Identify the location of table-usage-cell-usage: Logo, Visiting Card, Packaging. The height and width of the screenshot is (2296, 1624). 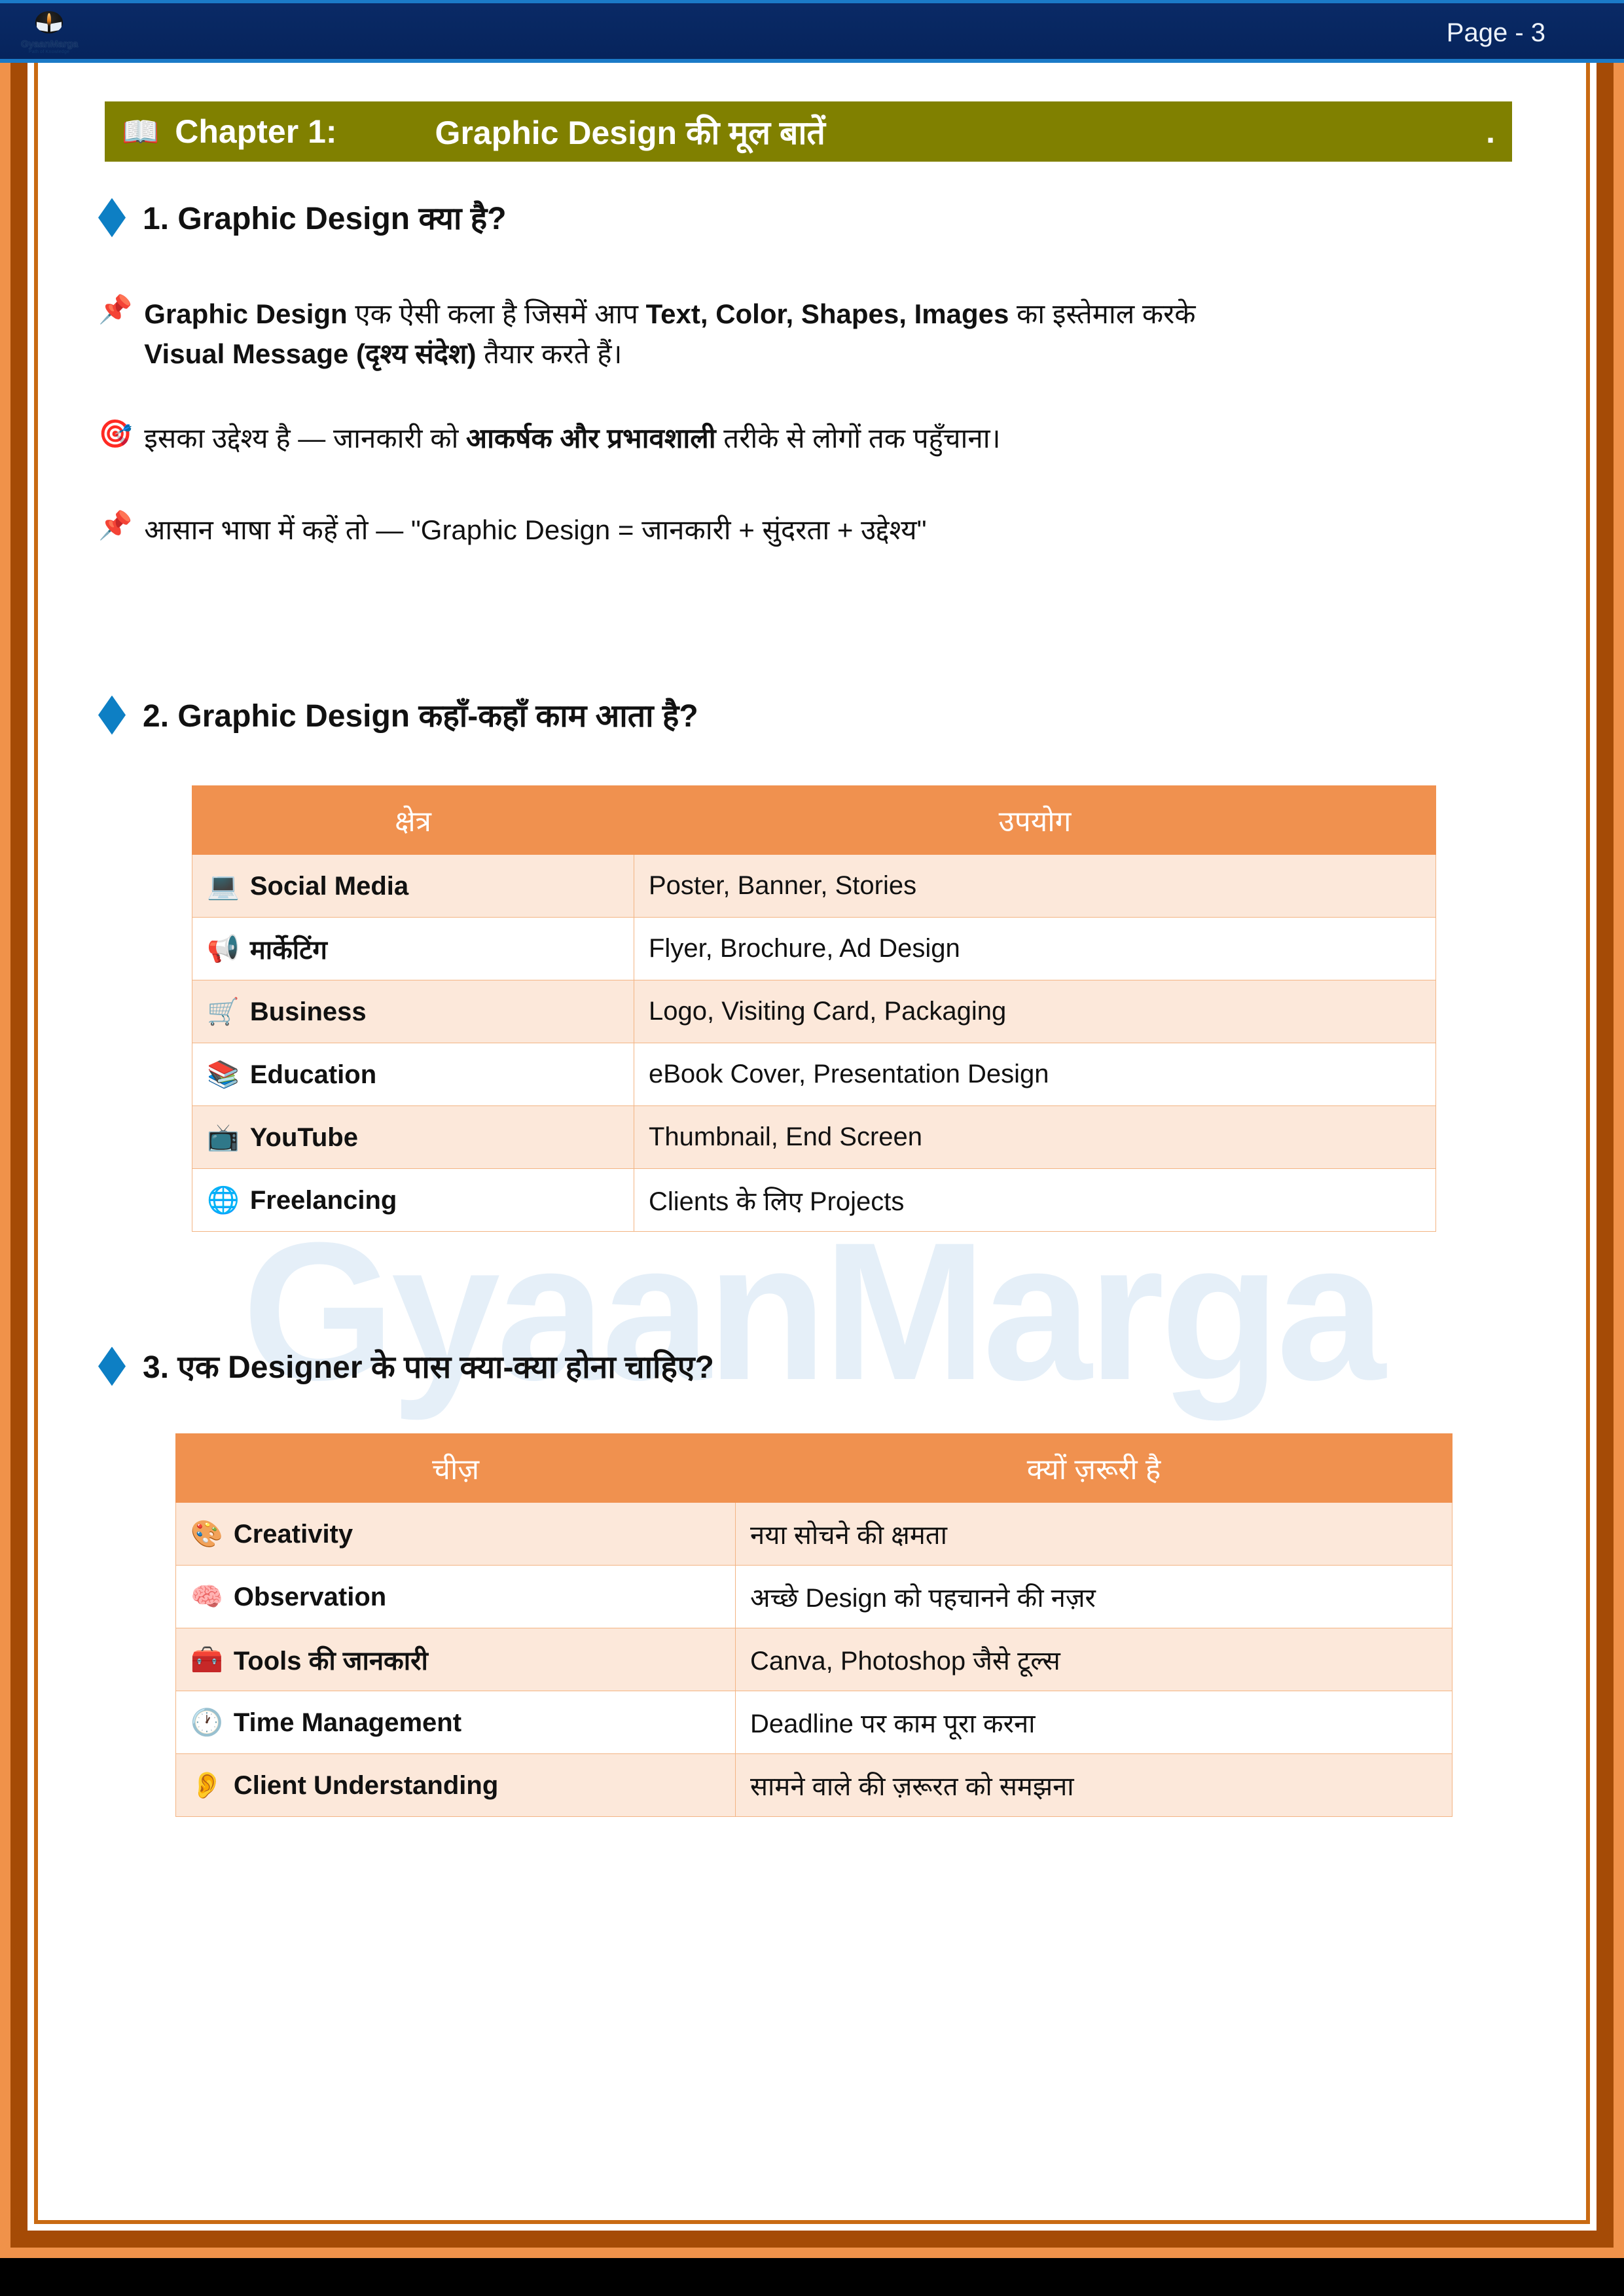
(1035, 1011).